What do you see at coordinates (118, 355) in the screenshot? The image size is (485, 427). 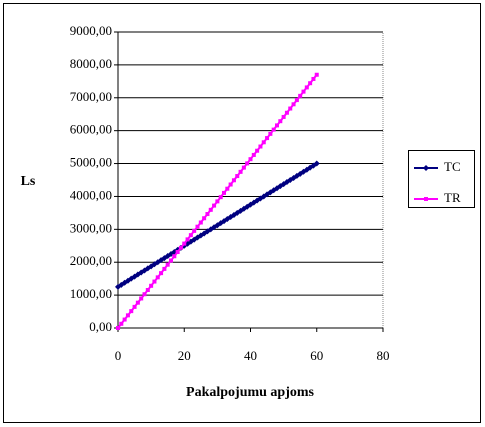 I see `x-tick-label: 0` at bounding box center [118, 355].